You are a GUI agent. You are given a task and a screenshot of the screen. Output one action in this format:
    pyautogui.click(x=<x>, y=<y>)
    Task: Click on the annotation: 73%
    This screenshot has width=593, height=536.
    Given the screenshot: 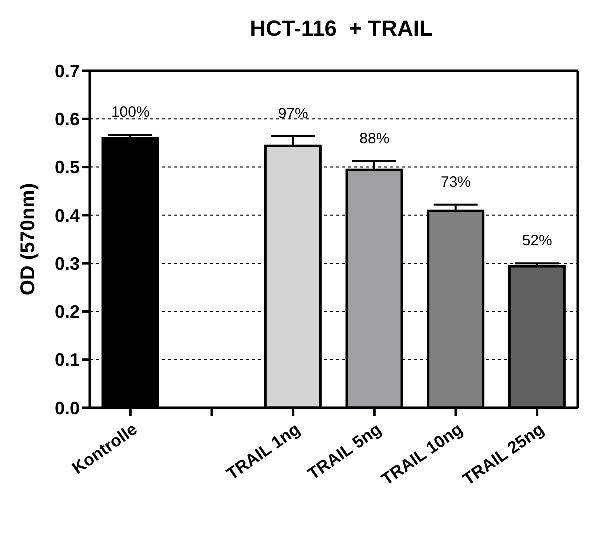 What is the action you would take?
    pyautogui.click(x=456, y=182)
    